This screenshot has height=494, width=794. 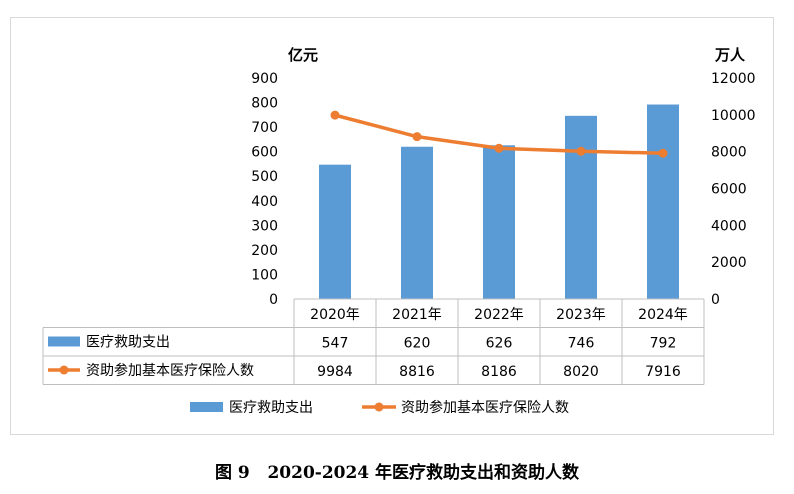 What do you see at coordinates (264, 104) in the screenshot?
I see `y-left-tick-label: 800` at bounding box center [264, 104].